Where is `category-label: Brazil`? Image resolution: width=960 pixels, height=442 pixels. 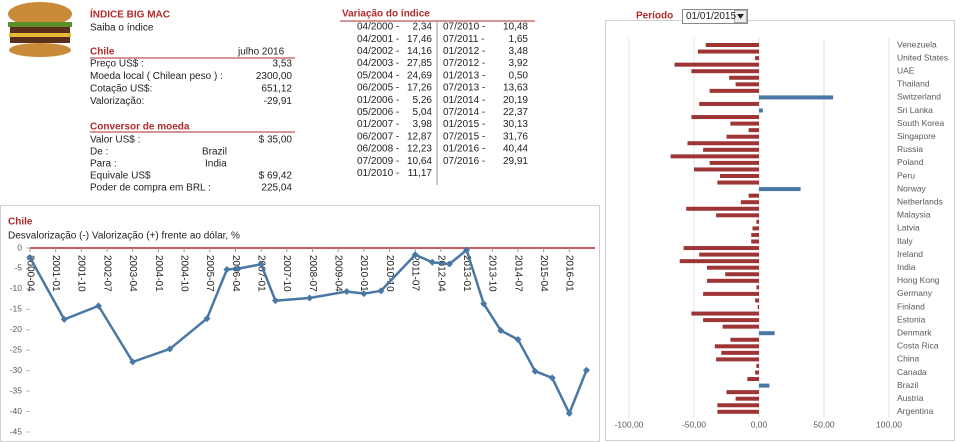 category-label: Brazil is located at coordinates (907, 385).